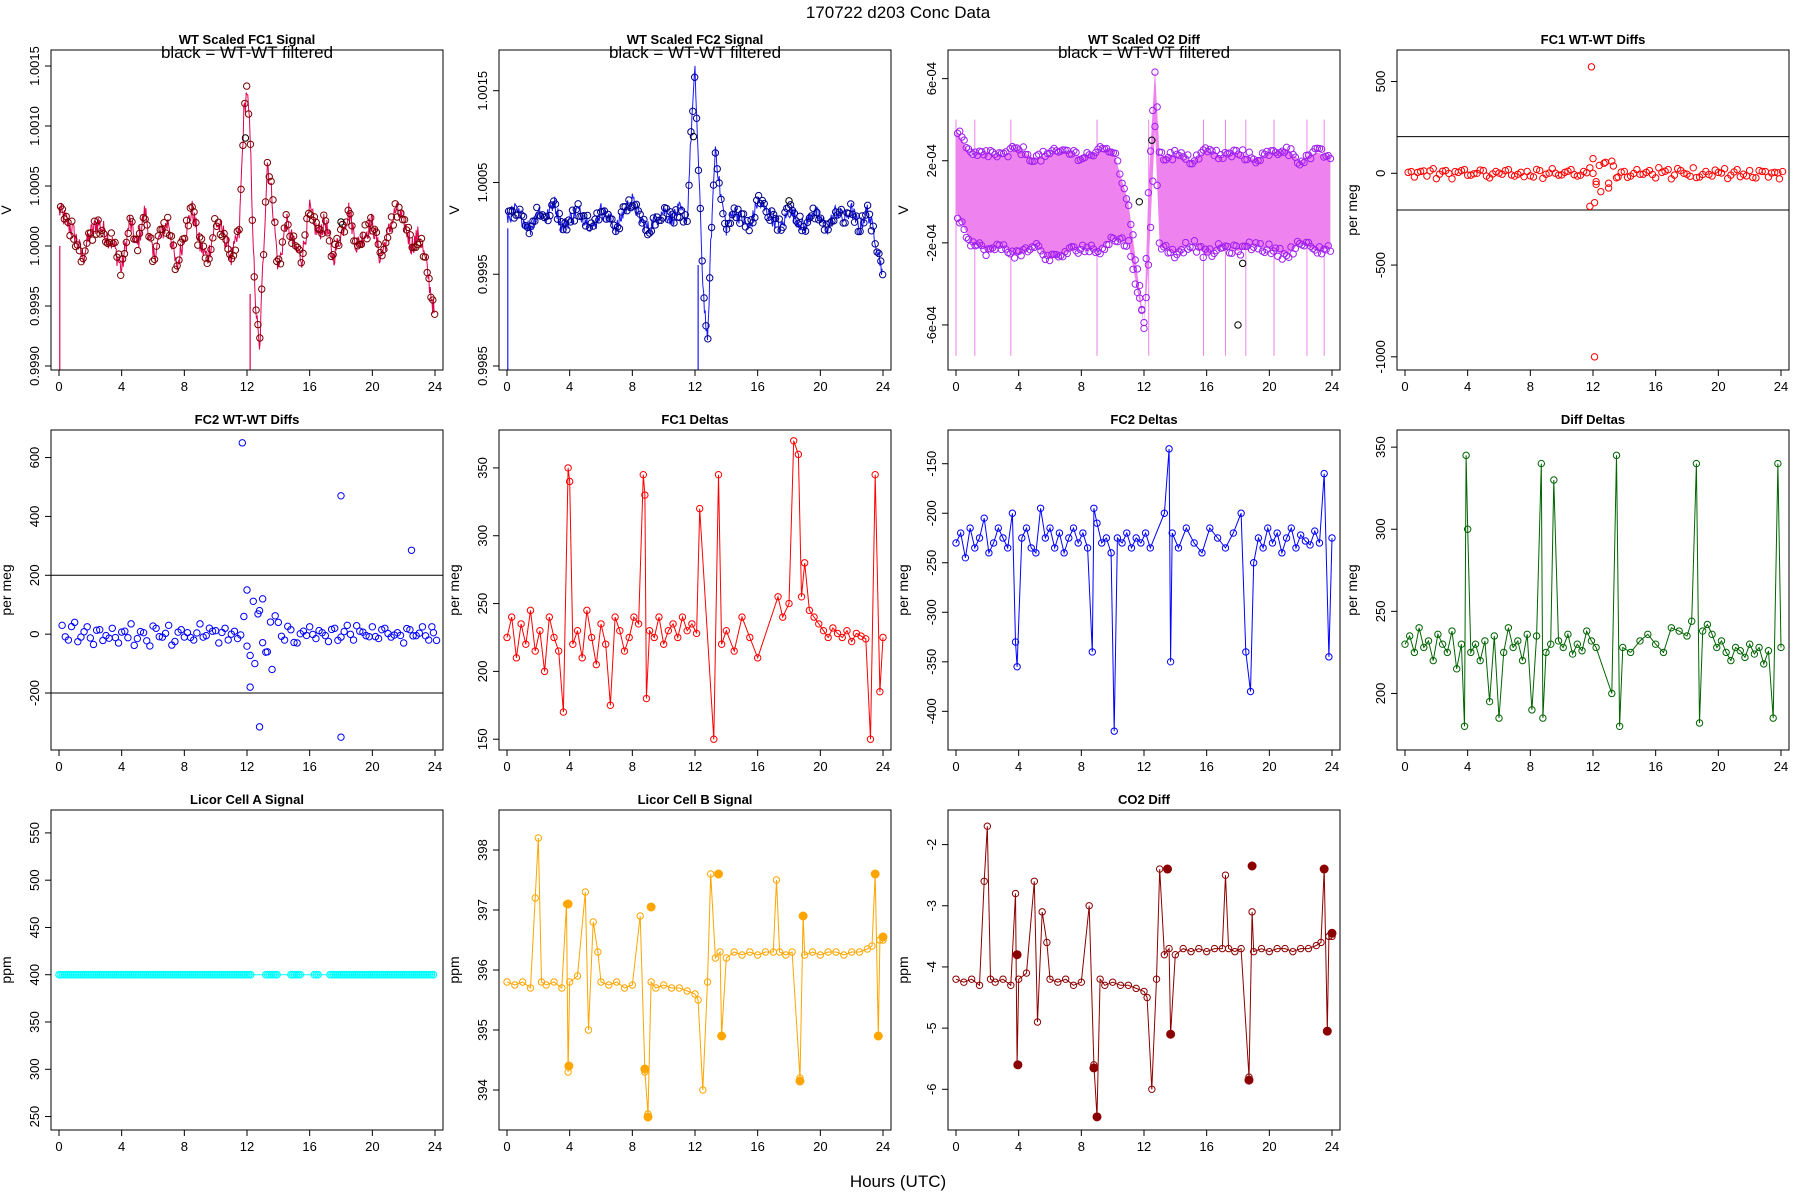 Image resolution: width=1800 pixels, height=1200 pixels. What do you see at coordinates (694, 419) in the screenshot?
I see `panel-title: FC1 Deltas` at bounding box center [694, 419].